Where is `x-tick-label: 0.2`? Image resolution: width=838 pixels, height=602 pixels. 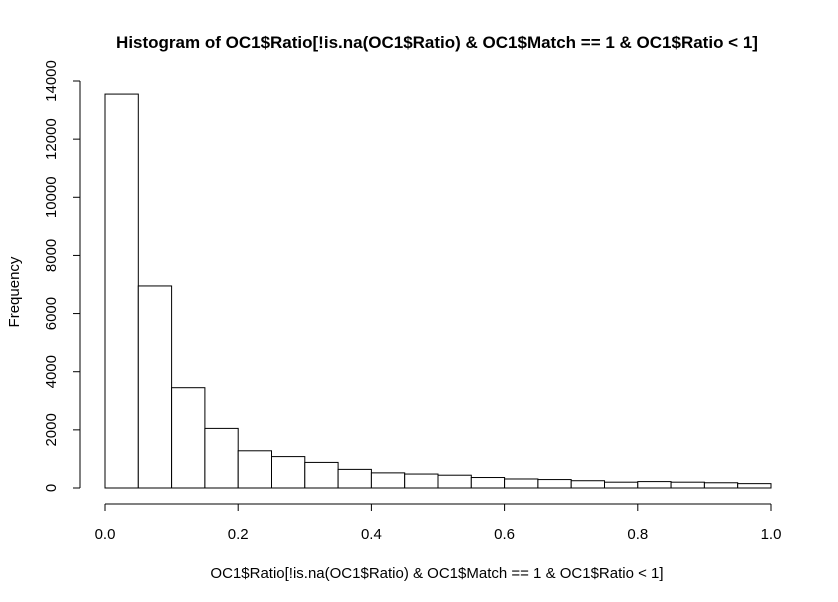
x-tick-label: 0.2 is located at coordinates (238, 534).